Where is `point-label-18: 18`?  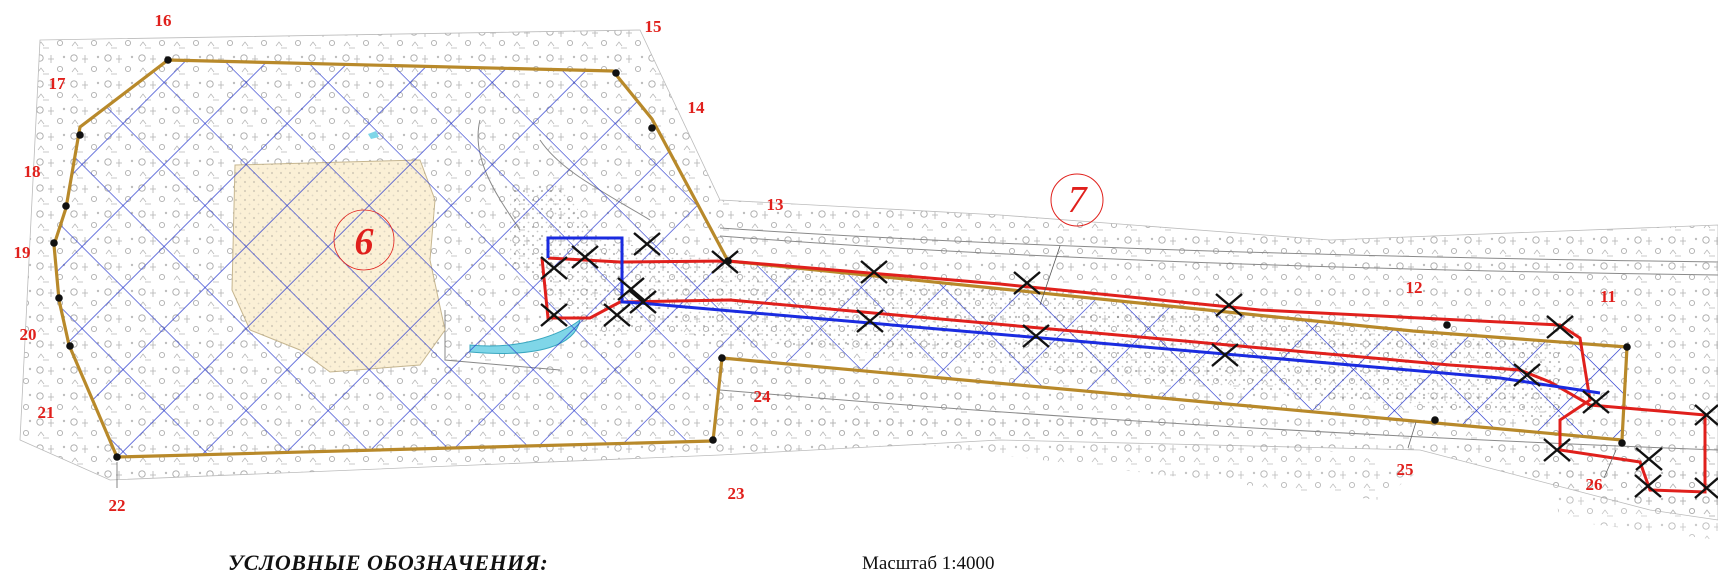
point-label-18: 18 is located at coordinates (32, 171).